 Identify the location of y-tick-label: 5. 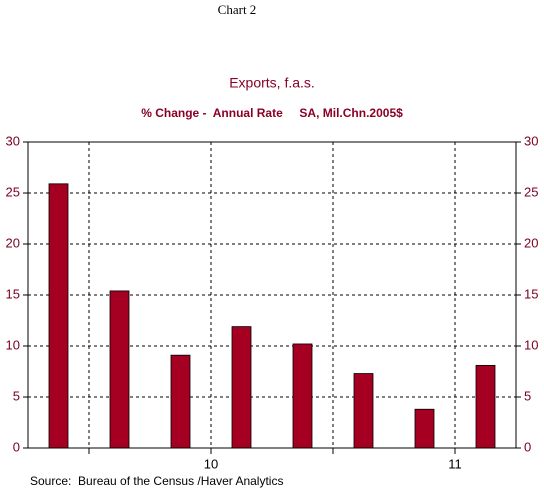
(16, 395).